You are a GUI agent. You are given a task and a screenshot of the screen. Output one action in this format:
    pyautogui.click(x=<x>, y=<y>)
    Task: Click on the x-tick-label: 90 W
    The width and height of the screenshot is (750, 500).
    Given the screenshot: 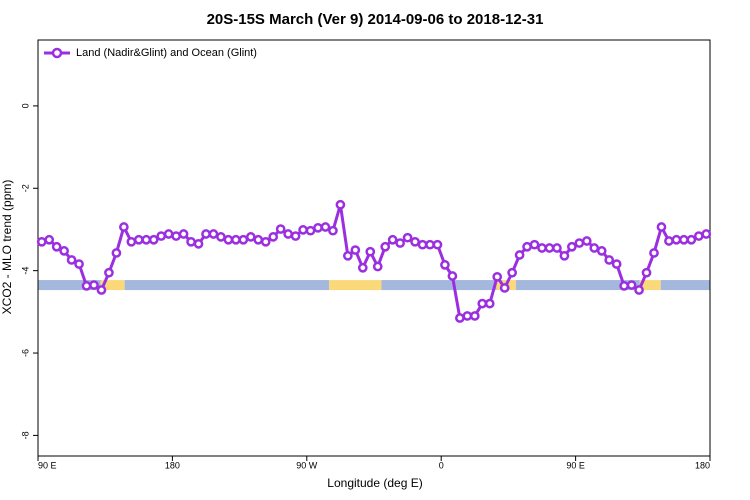 What is the action you would take?
    pyautogui.click(x=307, y=465)
    